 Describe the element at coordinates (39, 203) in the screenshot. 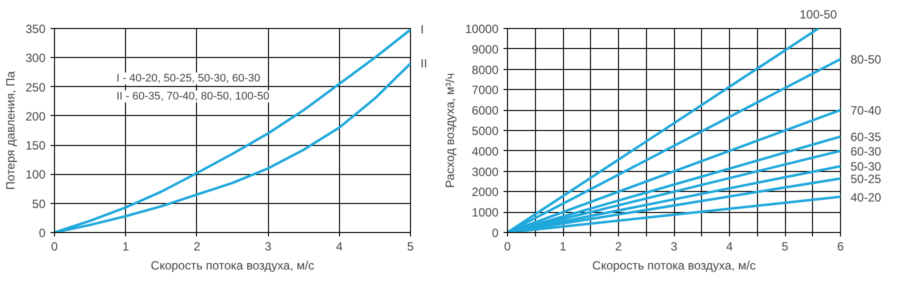

I see `y-tick-label: 50` at that location.